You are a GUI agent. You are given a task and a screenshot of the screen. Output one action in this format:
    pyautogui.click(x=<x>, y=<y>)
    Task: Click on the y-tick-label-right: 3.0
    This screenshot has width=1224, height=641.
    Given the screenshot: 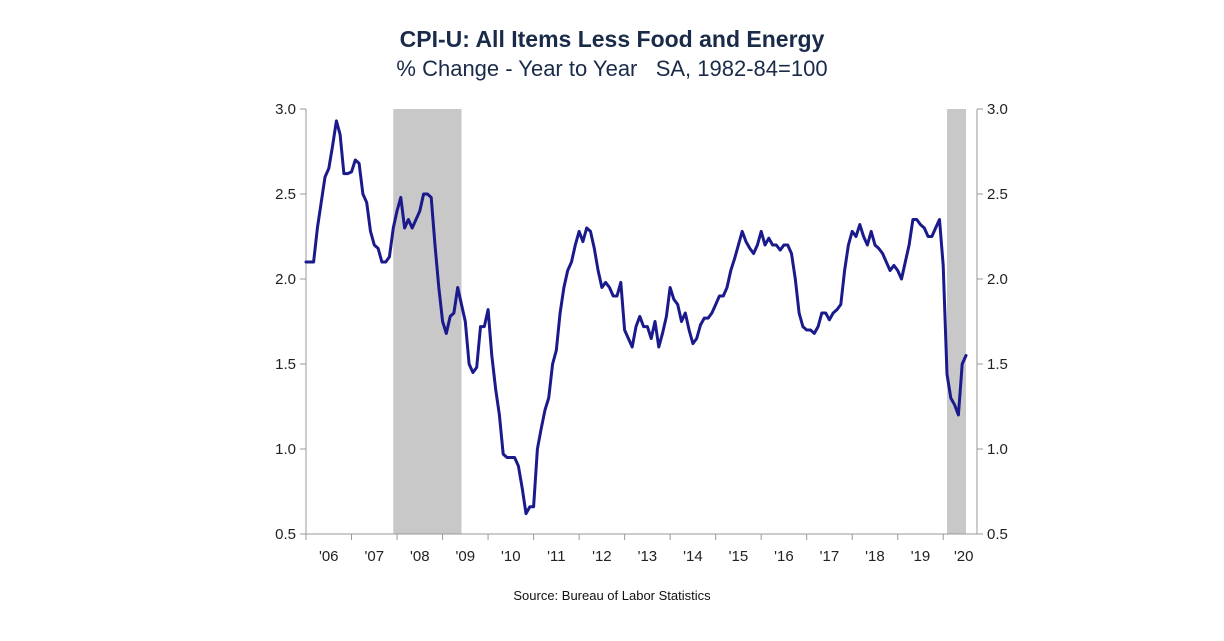 What is the action you would take?
    pyautogui.click(x=997, y=109)
    